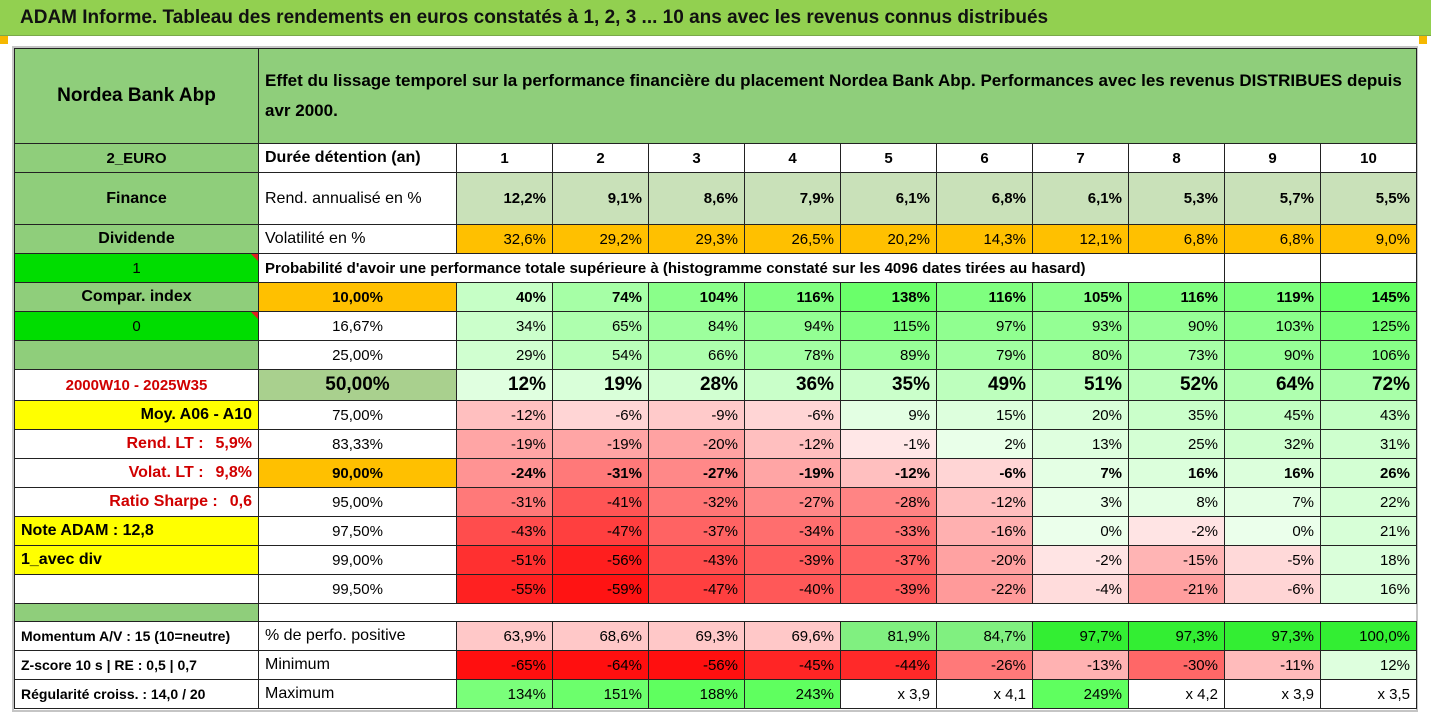 This screenshot has height=718, width=1431. Describe the element at coordinates (240, 501) in the screenshot. I see `stat-value: 0,6` at that location.